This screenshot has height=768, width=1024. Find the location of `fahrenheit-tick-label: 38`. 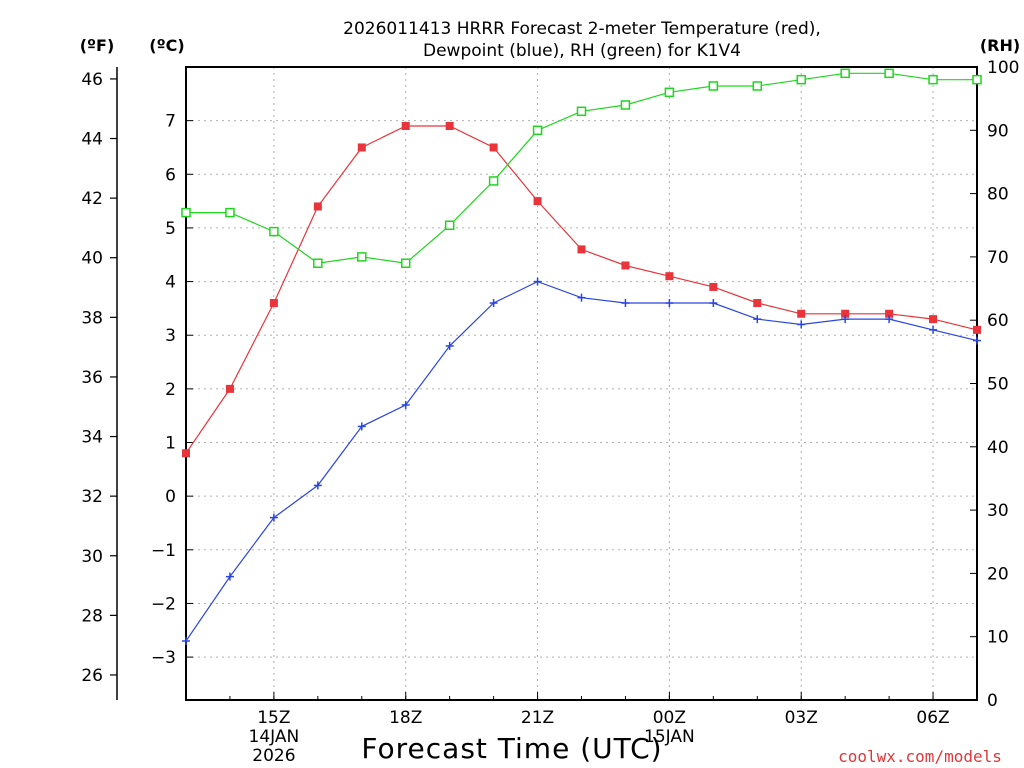

fahrenheit-tick-label: 38 is located at coordinates (92, 318).